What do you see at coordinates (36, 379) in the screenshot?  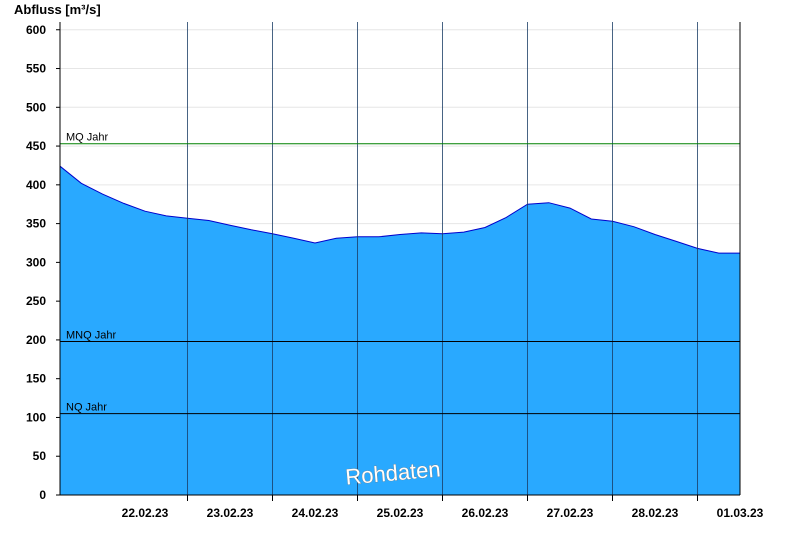 I see `y-tick-label-150: 150` at bounding box center [36, 379].